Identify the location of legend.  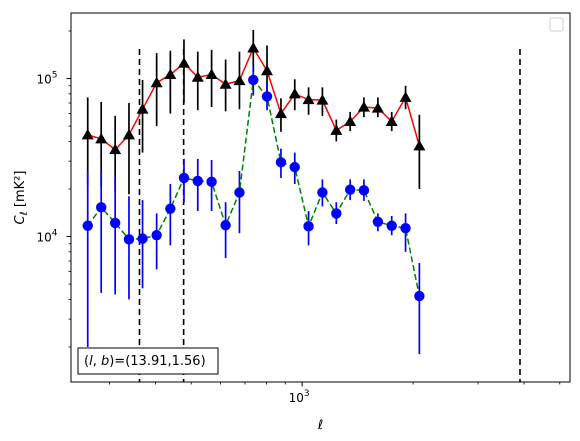
(556, 24).